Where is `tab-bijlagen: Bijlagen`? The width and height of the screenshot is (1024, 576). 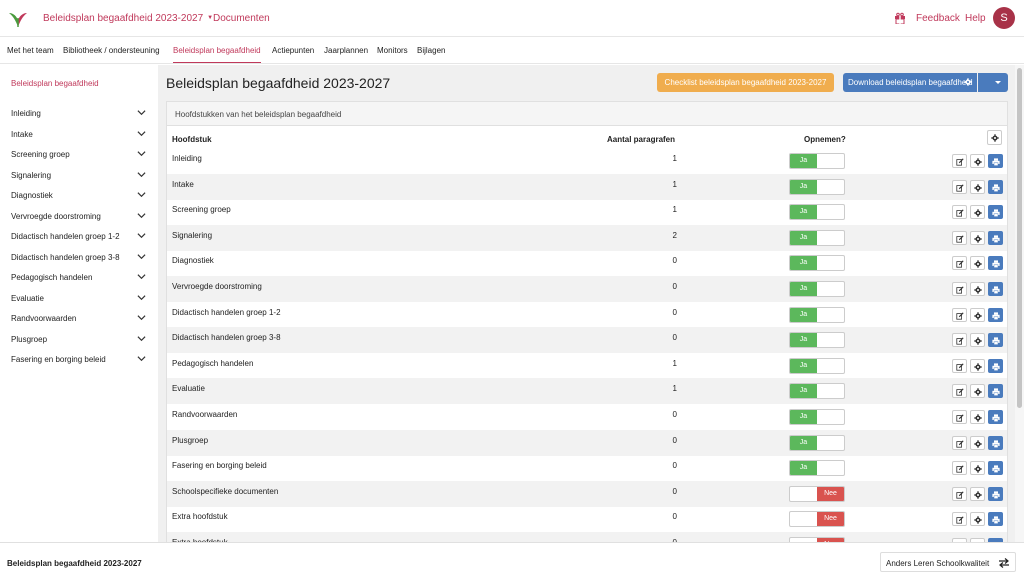
tab-bijlagen: Bijlagen is located at coordinates (431, 50).